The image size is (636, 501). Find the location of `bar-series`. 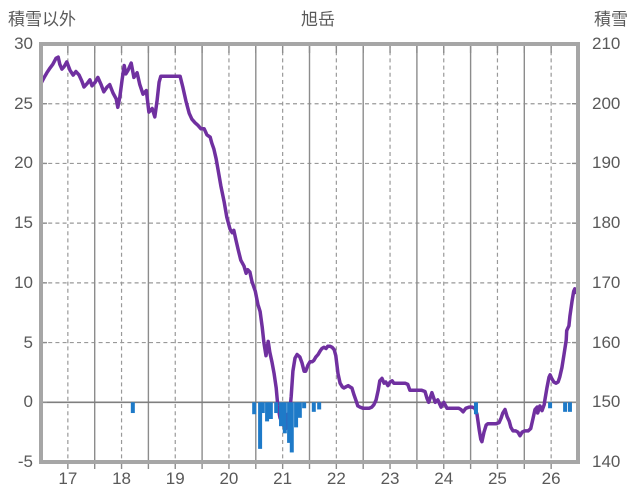

bar-series is located at coordinates (351, 427).